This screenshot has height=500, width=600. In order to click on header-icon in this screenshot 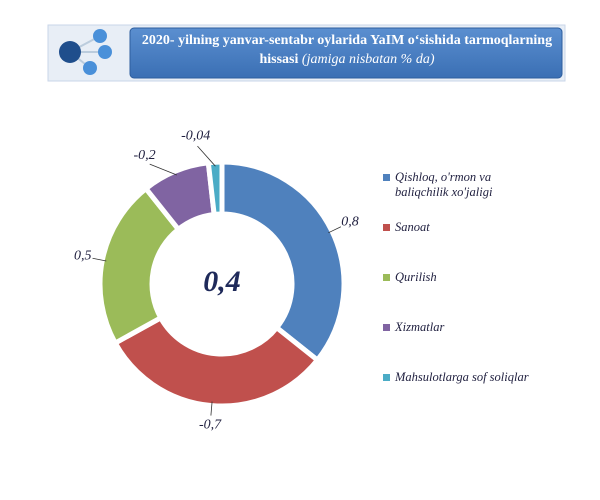, I will do `click(85, 52)`.